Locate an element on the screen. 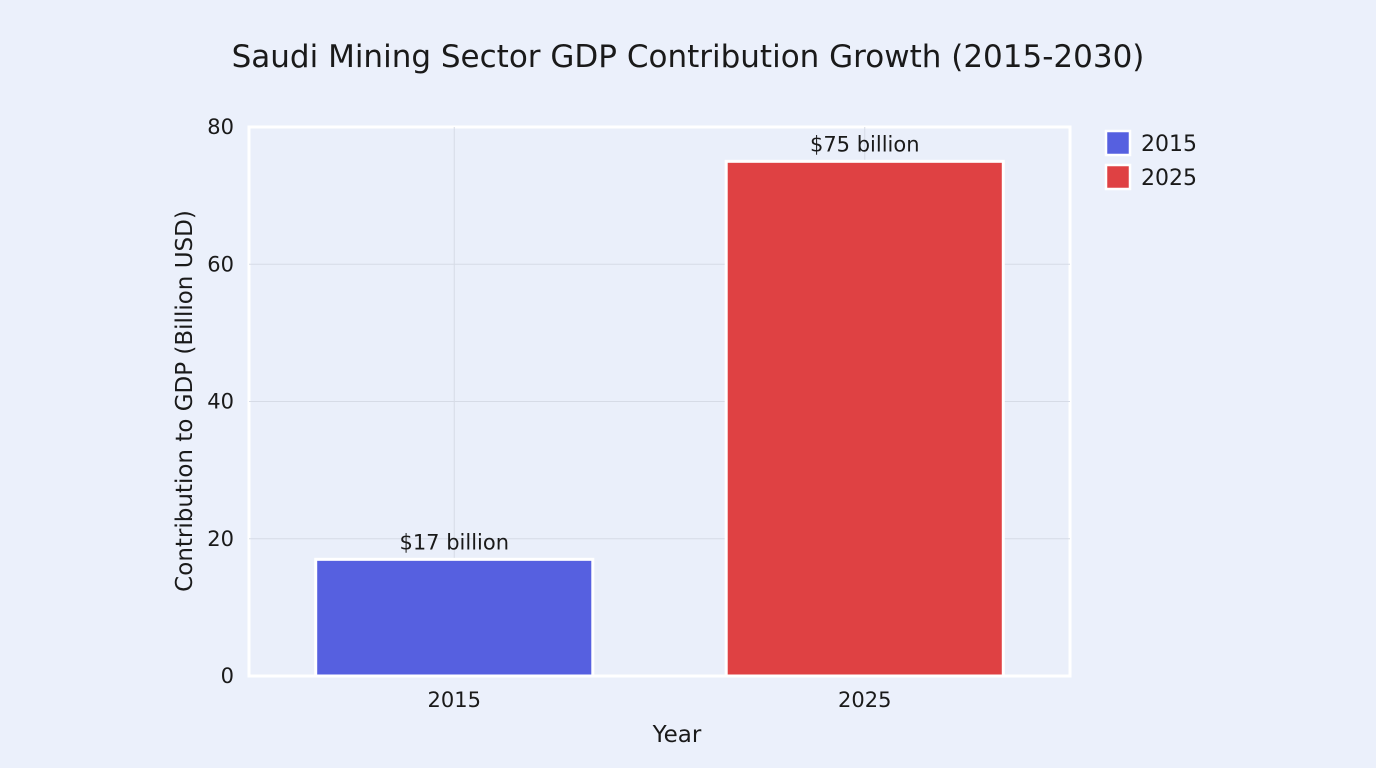 This screenshot has width=1376, height=768. x-tick-label: 2015 is located at coordinates (454, 700).